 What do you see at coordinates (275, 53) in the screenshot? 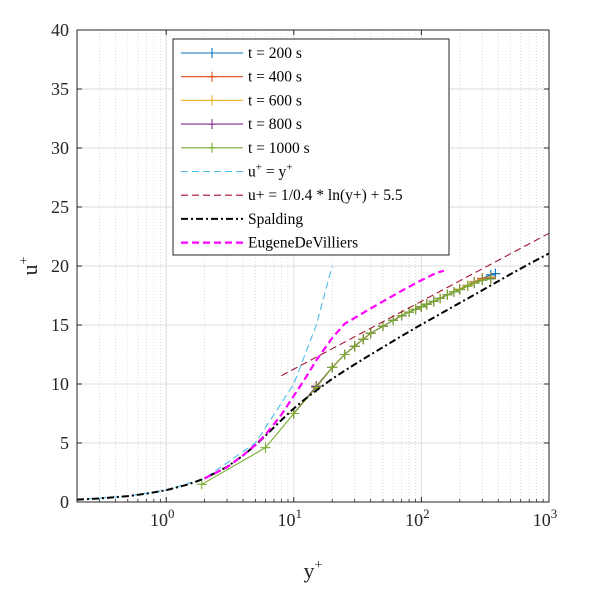
I see `legend-label: t = 200 s` at bounding box center [275, 53].